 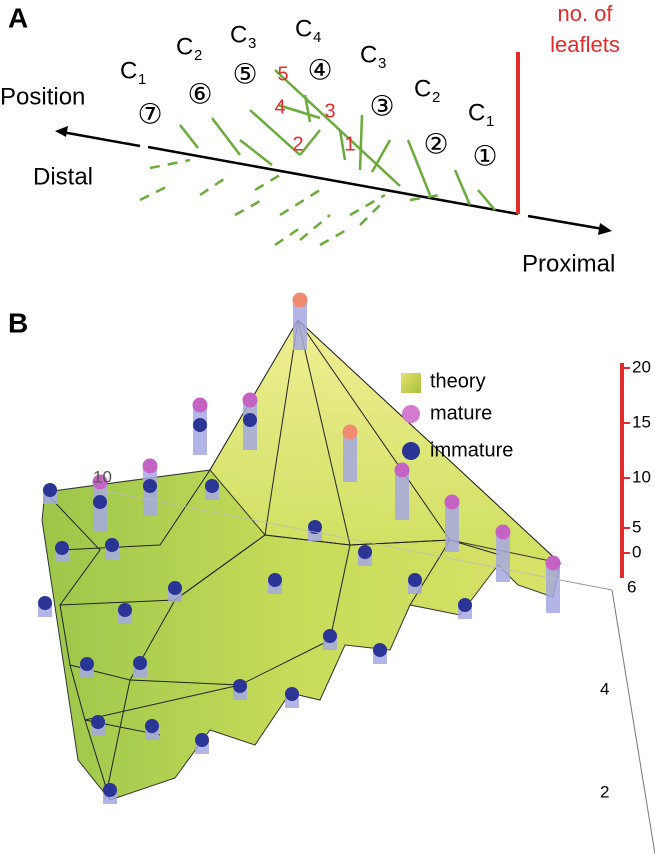 What do you see at coordinates (636, 526) in the screenshot?
I see `z-tick-label: 5` at bounding box center [636, 526].